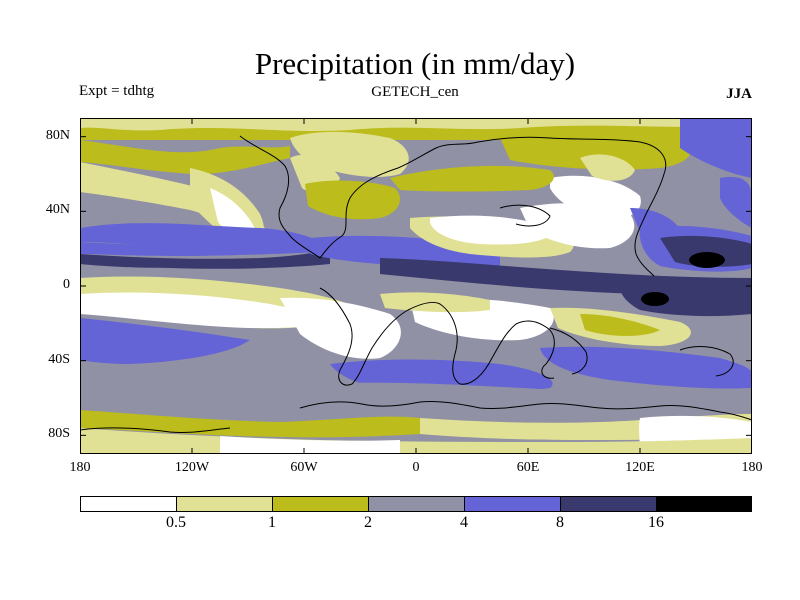  Describe the element at coordinates (272, 522) in the screenshot. I see `colorbar-label: 1` at that location.